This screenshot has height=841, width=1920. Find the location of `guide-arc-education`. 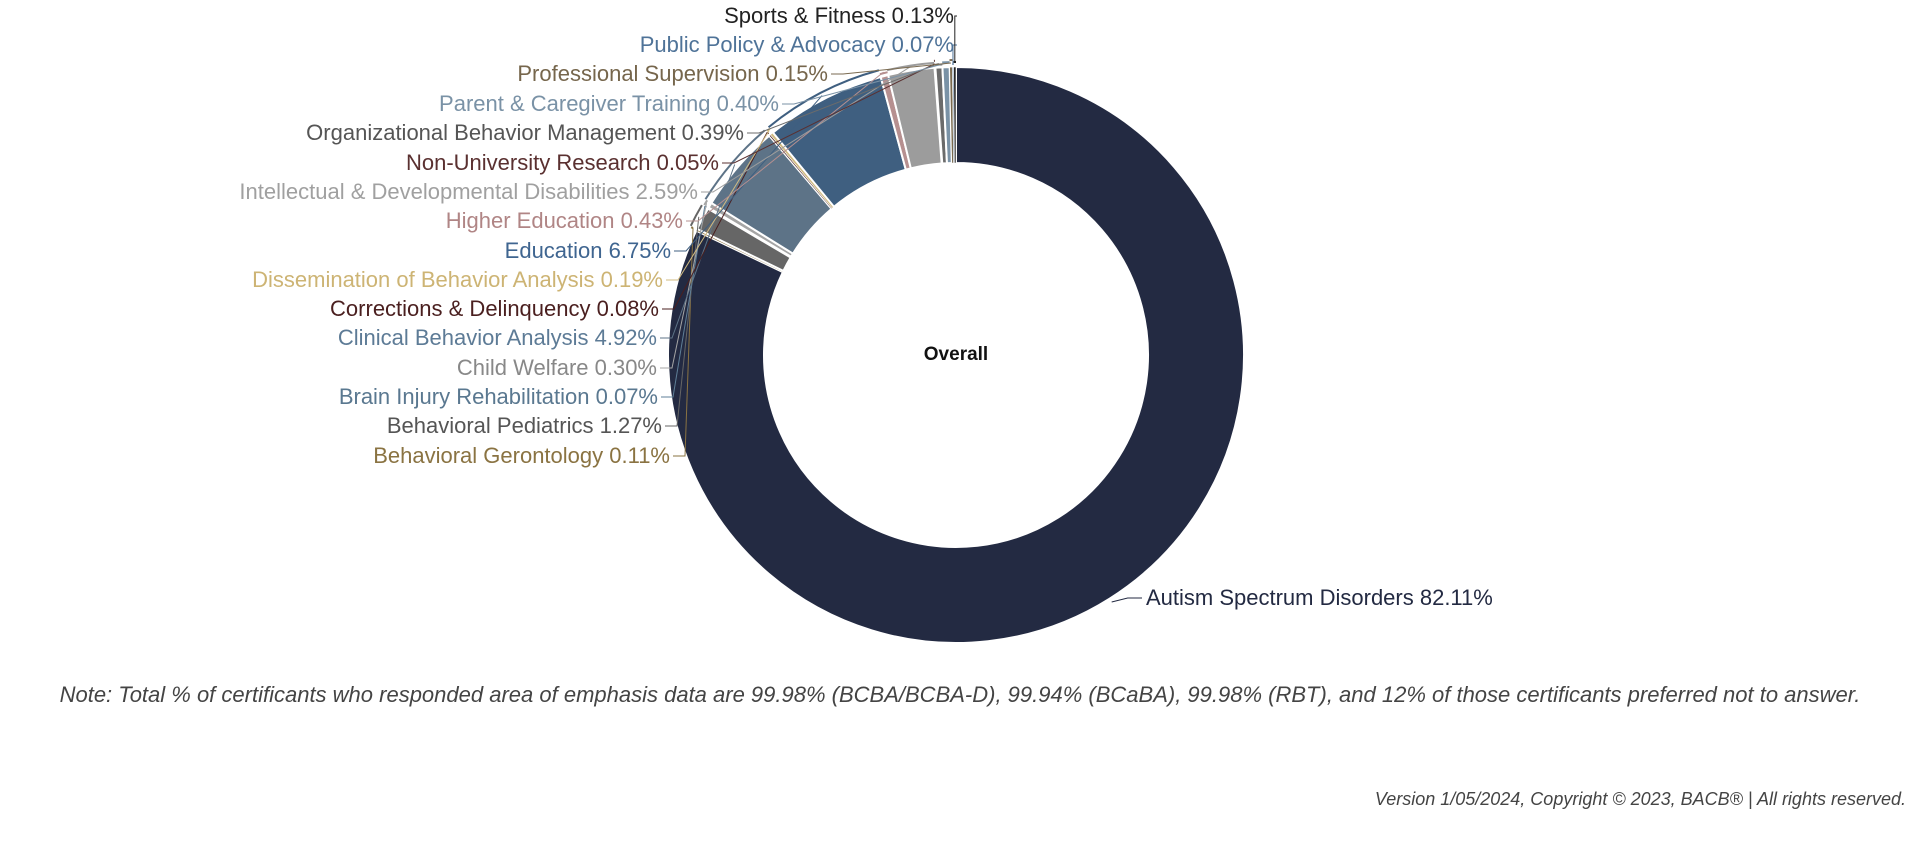

guide-arc-education is located at coordinates (823, 98).